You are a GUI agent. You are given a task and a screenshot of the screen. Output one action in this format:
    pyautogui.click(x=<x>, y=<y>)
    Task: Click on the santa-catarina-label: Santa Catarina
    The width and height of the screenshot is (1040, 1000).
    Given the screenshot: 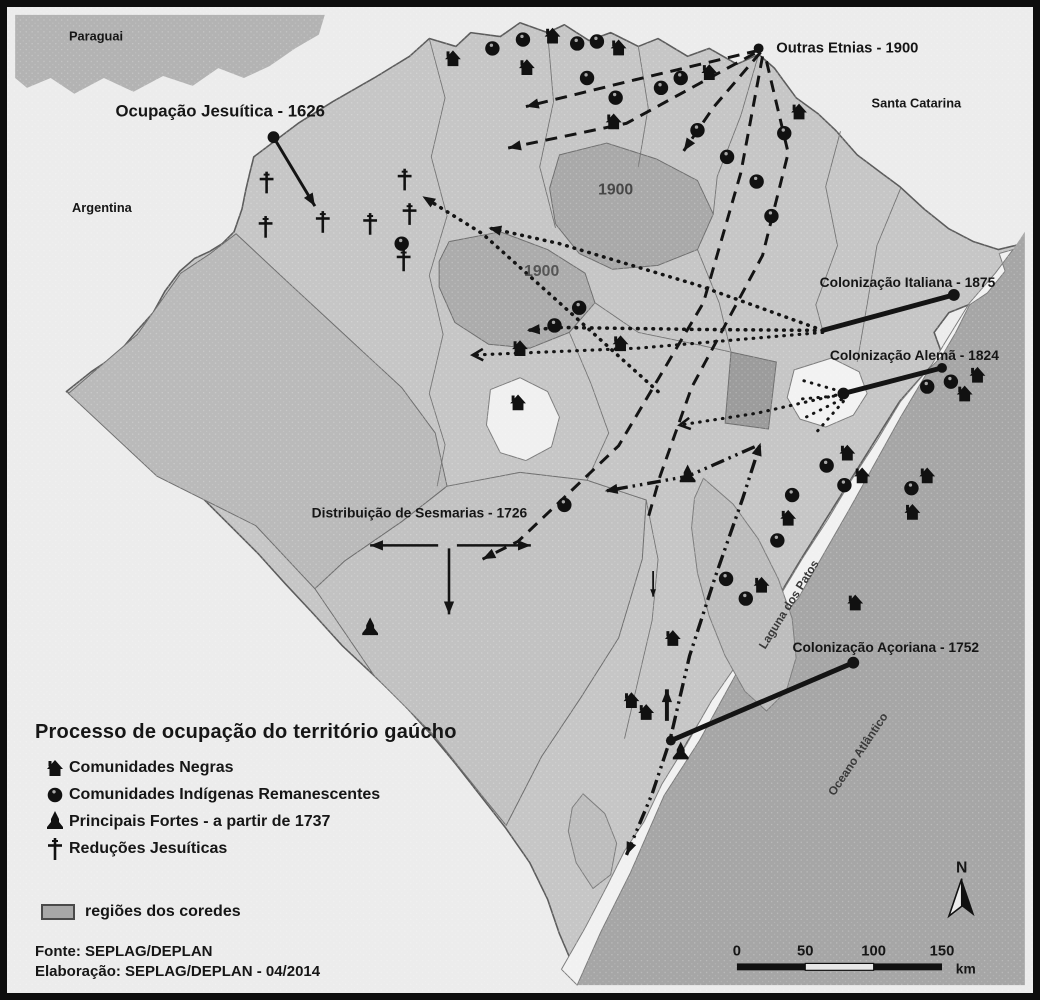 What is the action you would take?
    pyautogui.click(x=917, y=103)
    